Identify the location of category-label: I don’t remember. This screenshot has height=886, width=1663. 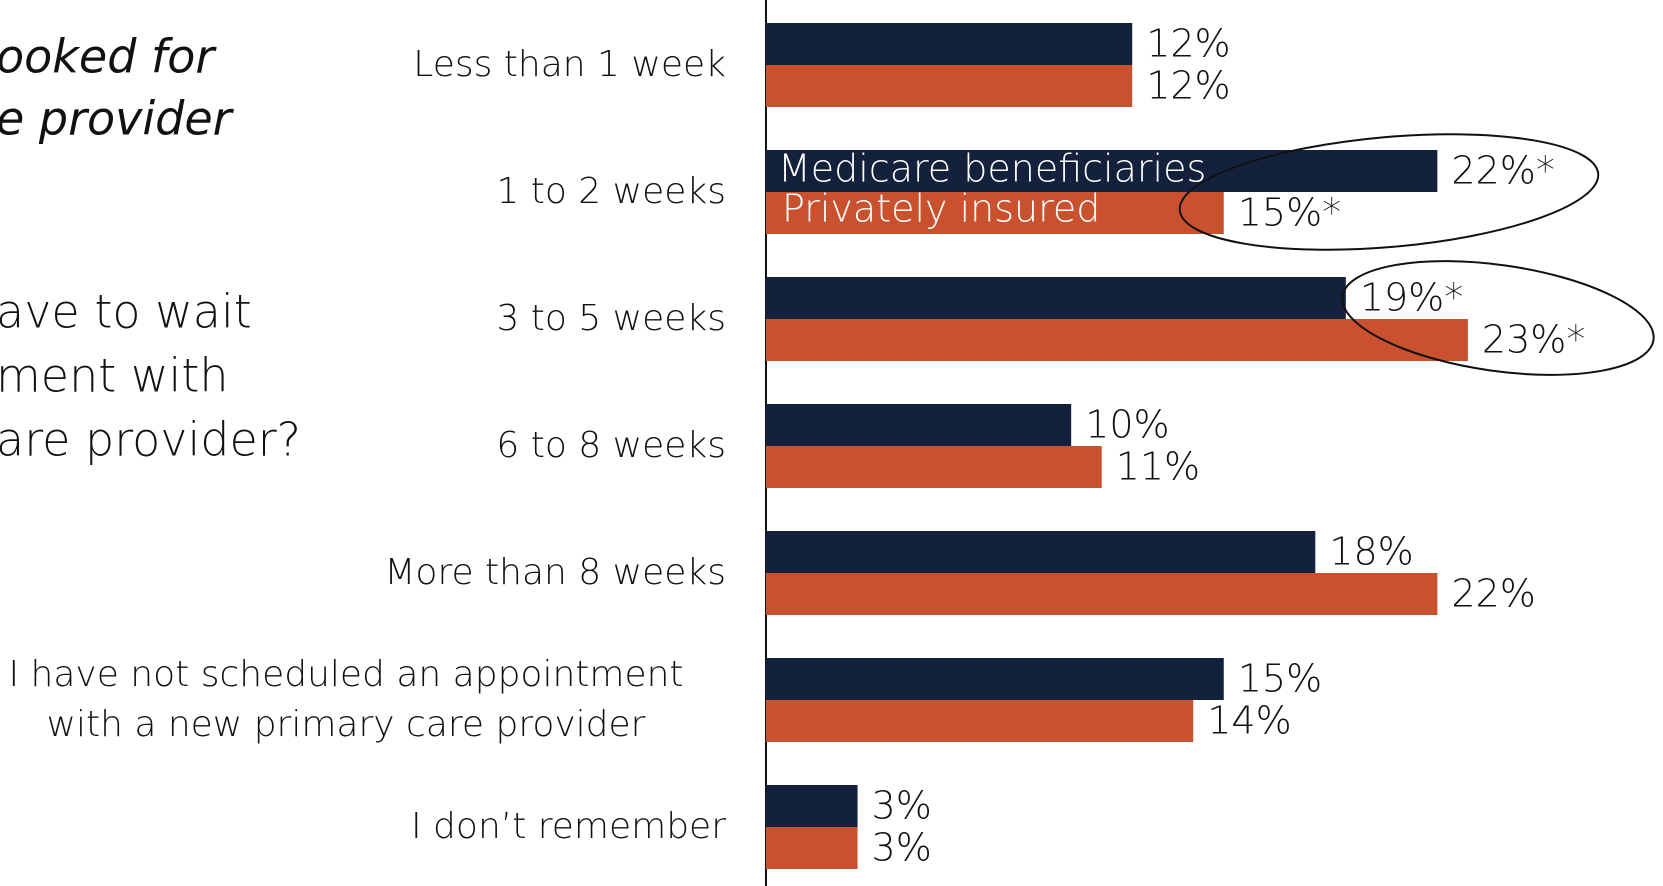
(363, 827).